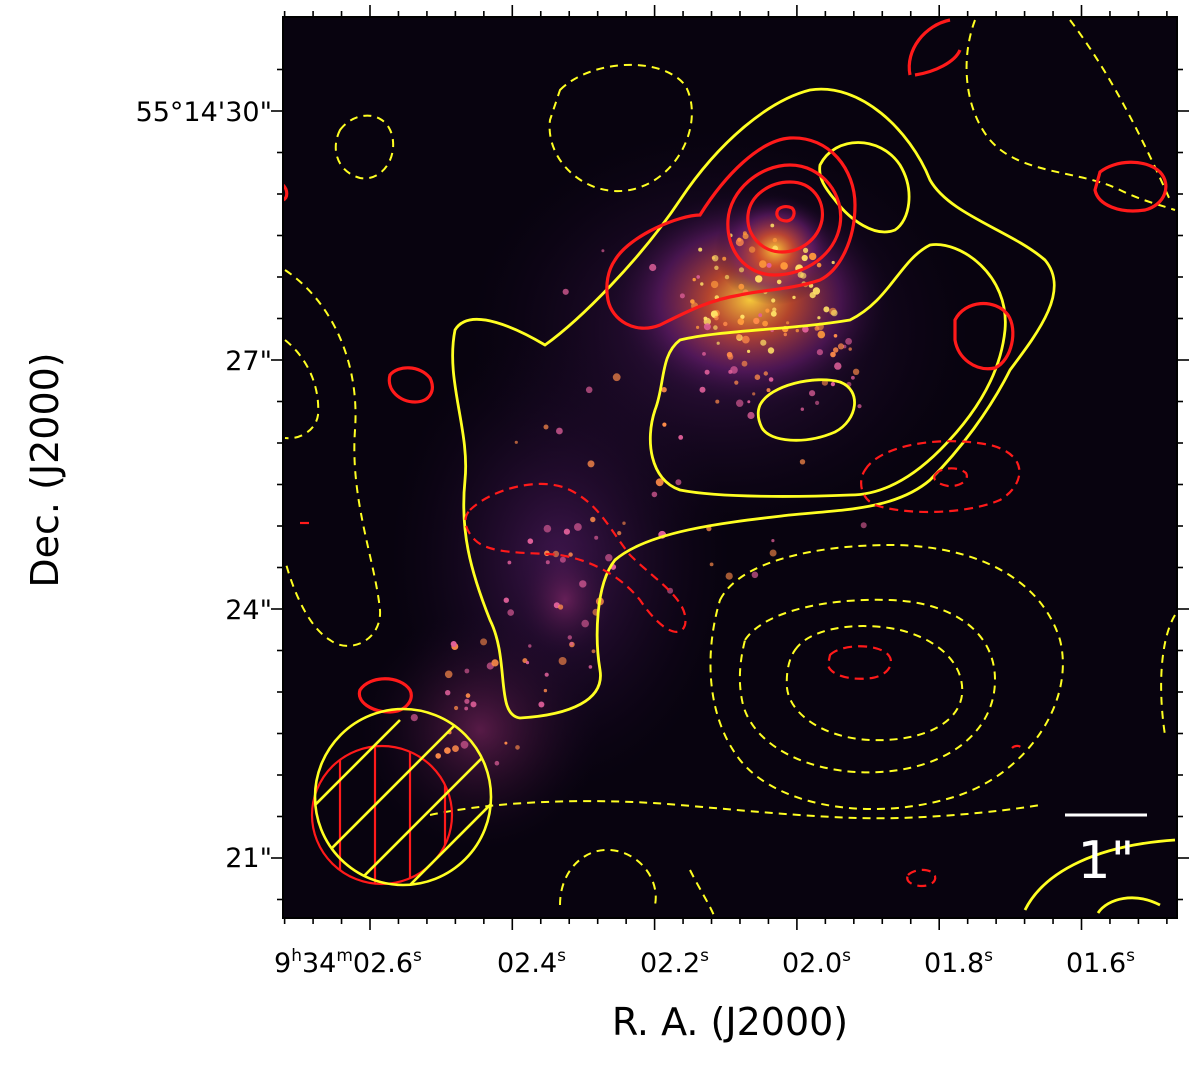  What do you see at coordinates (816, 962) in the screenshot?
I see `x-tick-label: 02.0s` at bounding box center [816, 962].